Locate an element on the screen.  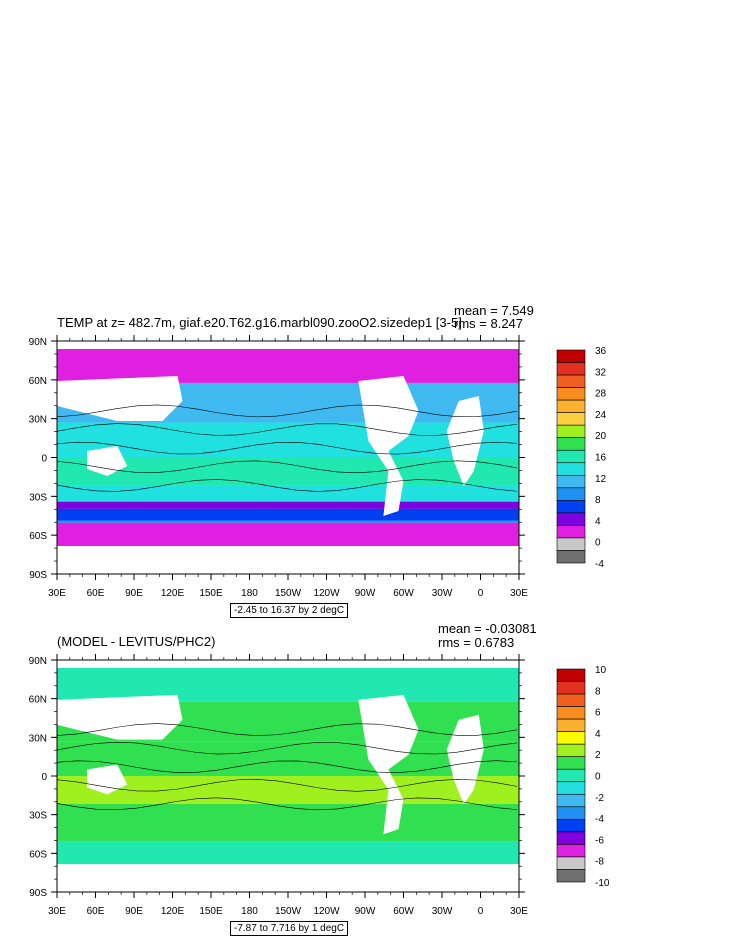
colorbar-label: 10 is located at coordinates (601, 670).